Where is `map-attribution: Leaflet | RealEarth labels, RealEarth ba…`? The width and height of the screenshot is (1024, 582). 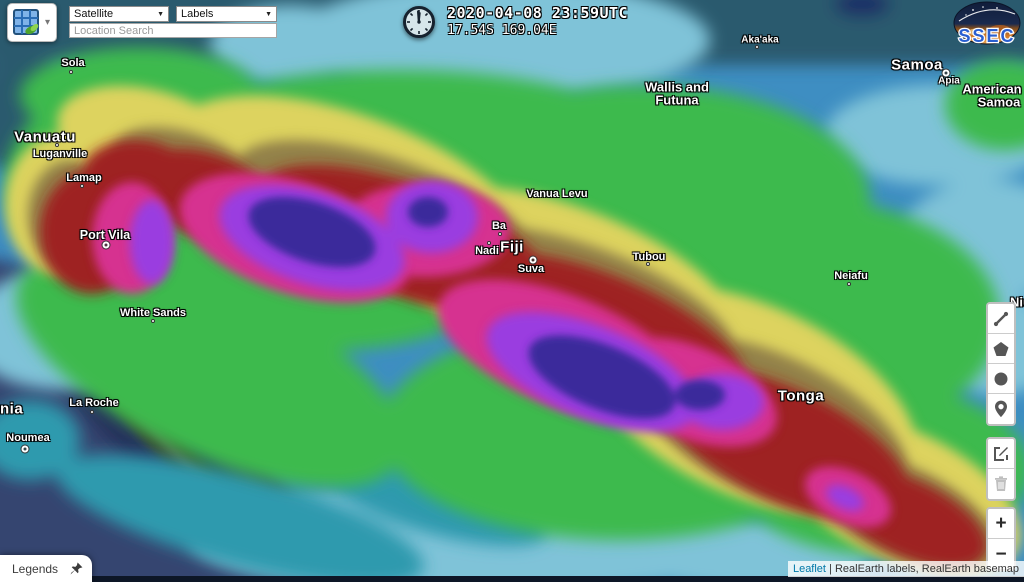 map-attribution: Leaflet | RealEarth labels, RealEarth ba… is located at coordinates (905, 569).